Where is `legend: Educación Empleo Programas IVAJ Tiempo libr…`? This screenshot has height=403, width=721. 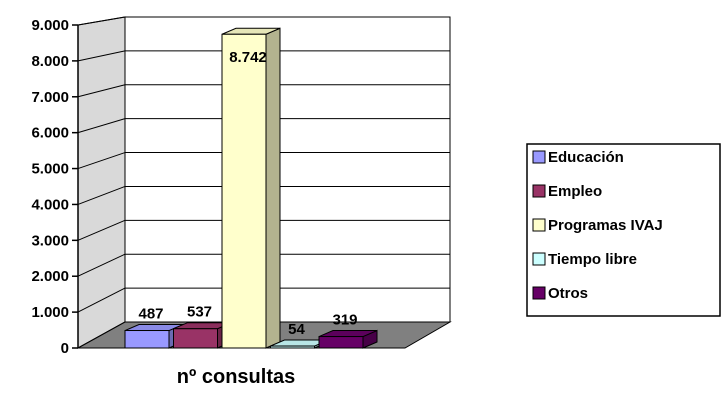 legend: Educación Empleo Programas IVAJ Tiempo libr… is located at coordinates (623, 230).